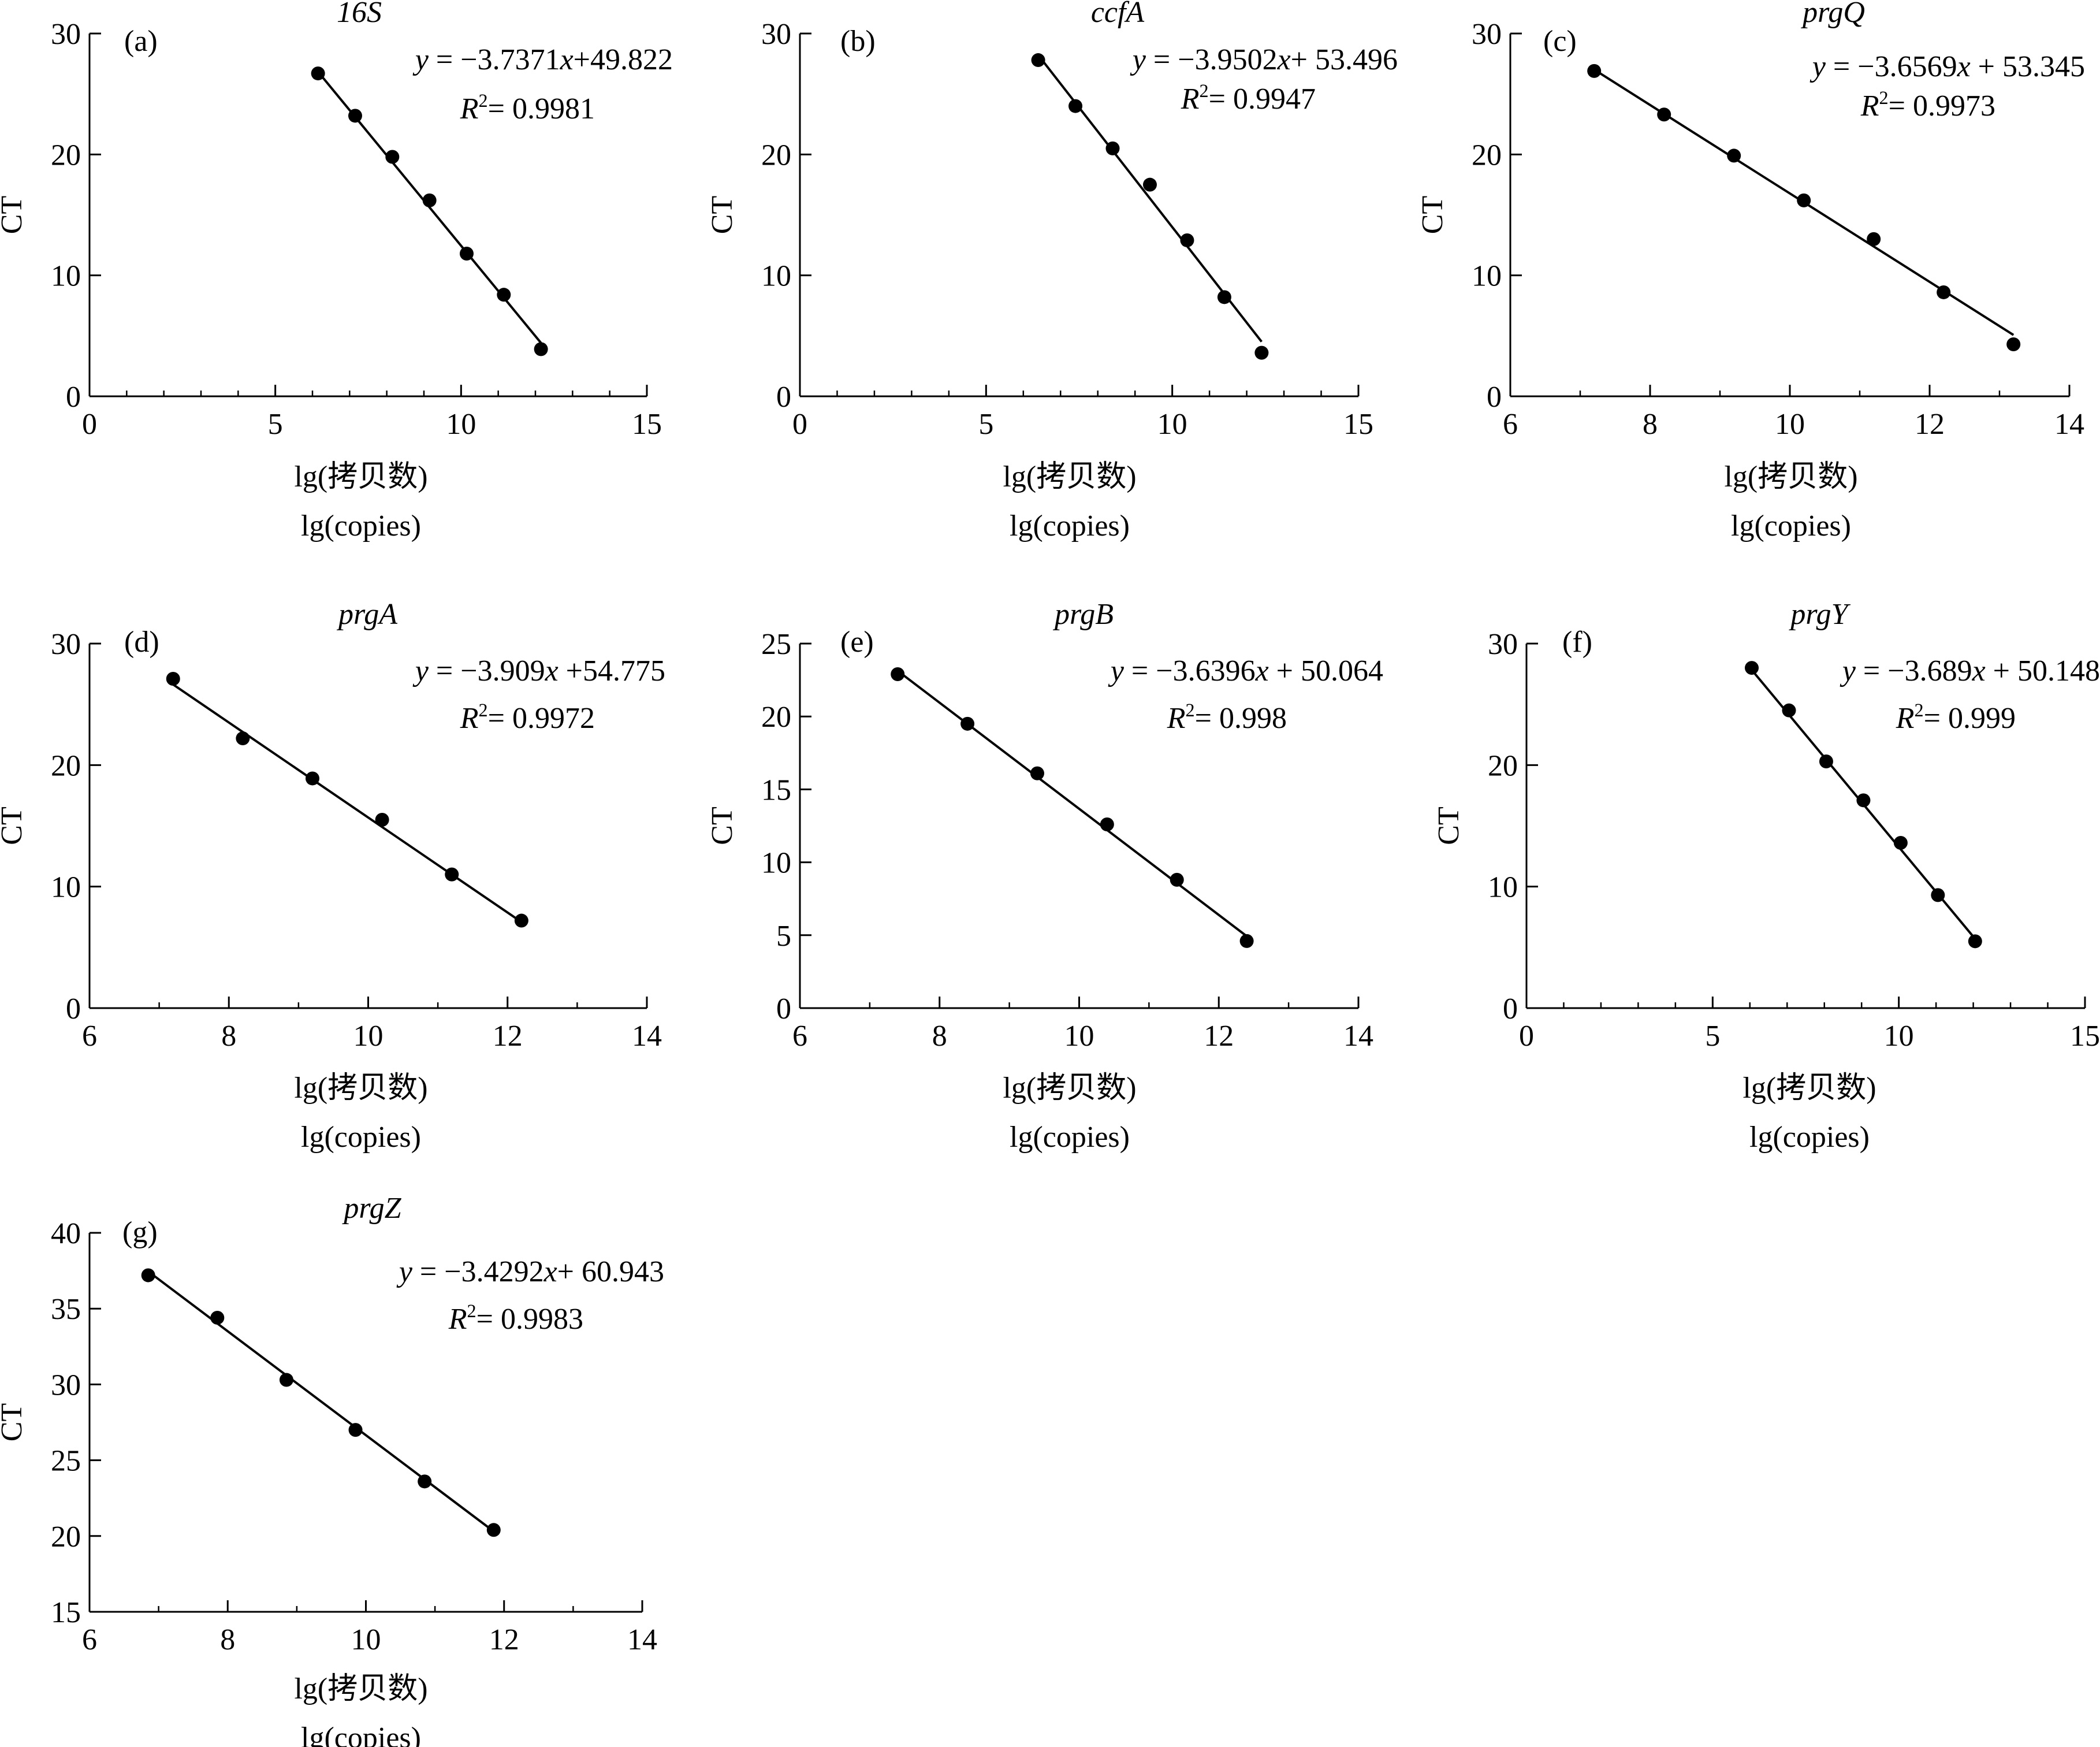  Describe the element at coordinates (361, 1137) in the screenshot. I see `x-axis-label-en: lg(copies)` at that location.